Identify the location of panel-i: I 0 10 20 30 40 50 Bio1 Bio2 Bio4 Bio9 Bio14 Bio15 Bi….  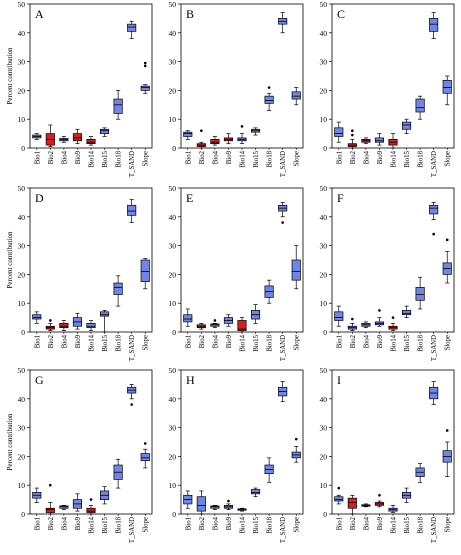
(387, 454).